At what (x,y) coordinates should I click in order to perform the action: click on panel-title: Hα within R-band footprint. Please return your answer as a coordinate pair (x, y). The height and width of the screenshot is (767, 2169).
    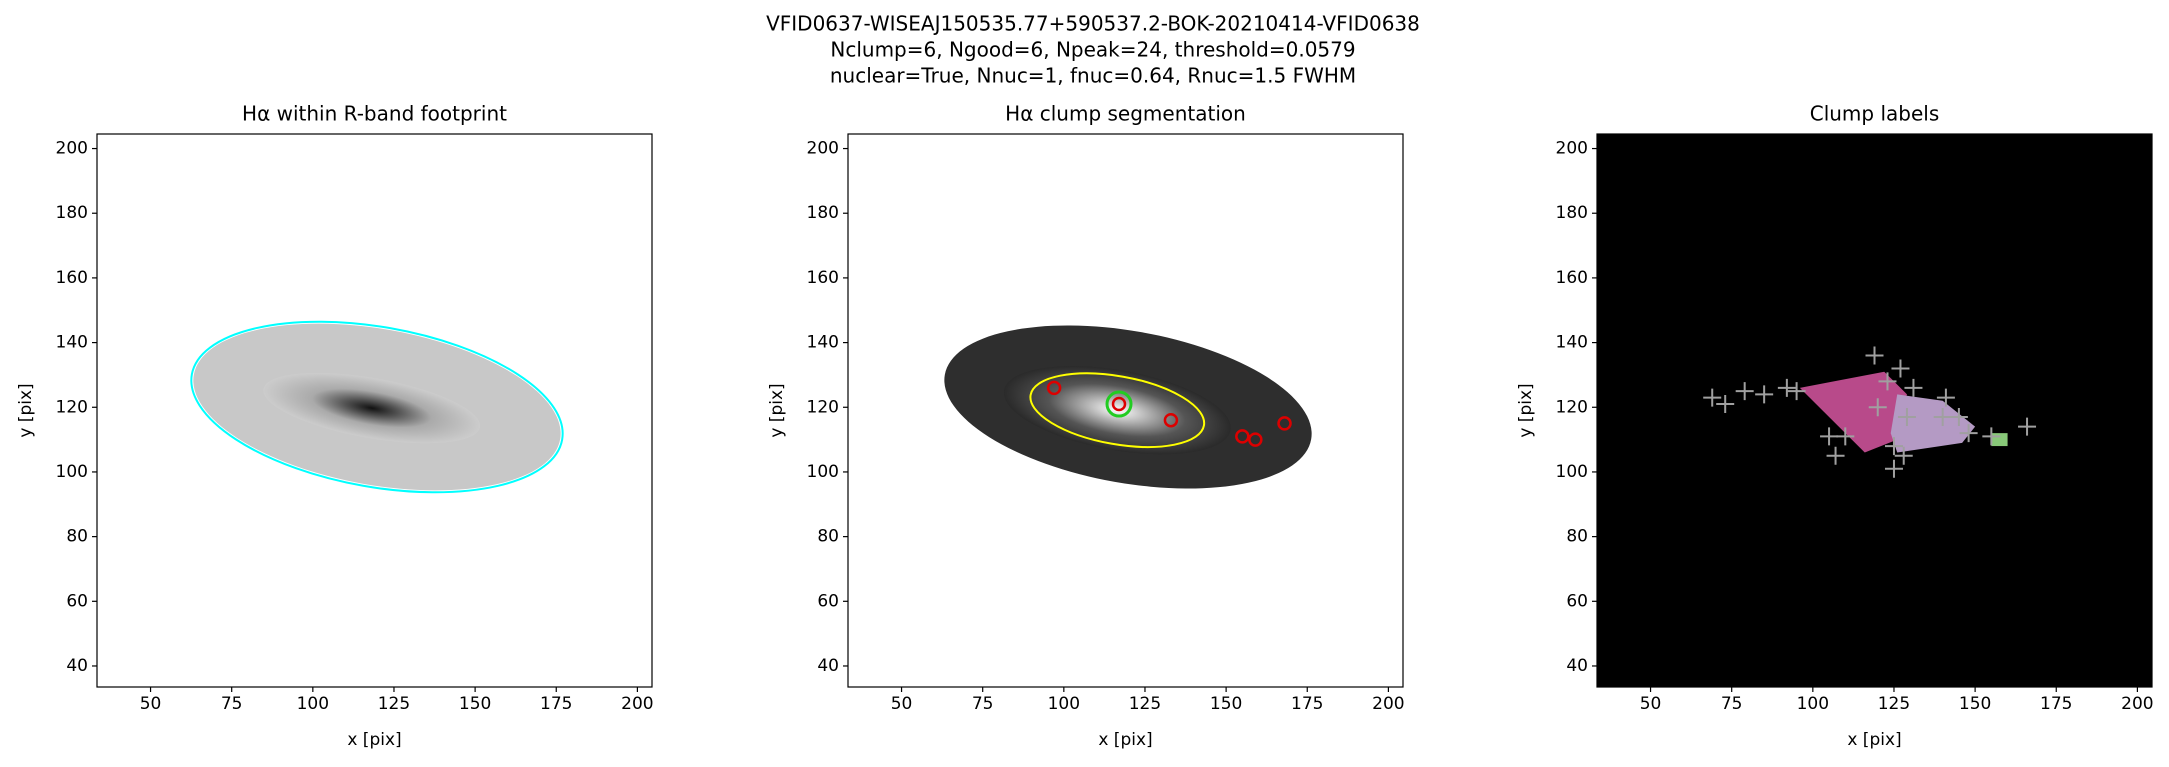
    Looking at the image, I should click on (374, 114).